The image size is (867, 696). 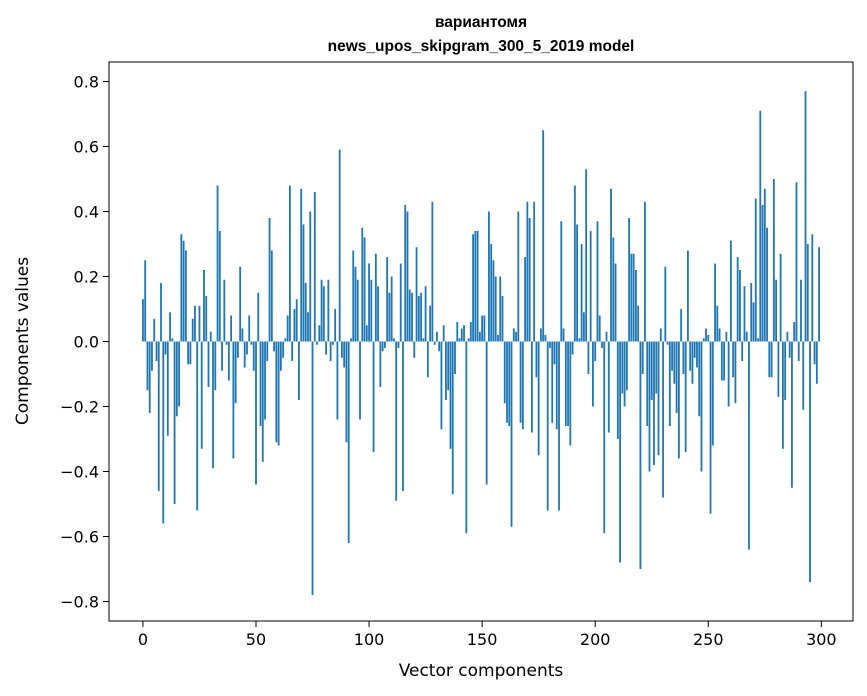 What do you see at coordinates (369, 639) in the screenshot?
I see `x-tick-label-100: 100` at bounding box center [369, 639].